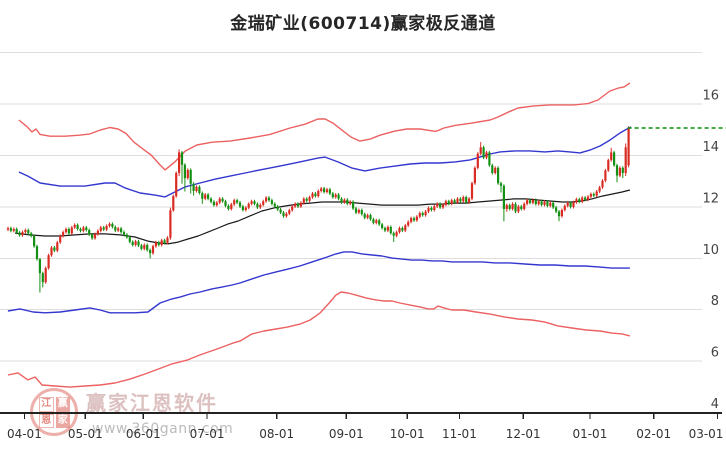 This screenshot has width=726, height=450. What do you see at coordinates (715, 353) in the screenshot?
I see `y-axis-label: 6` at bounding box center [715, 353].